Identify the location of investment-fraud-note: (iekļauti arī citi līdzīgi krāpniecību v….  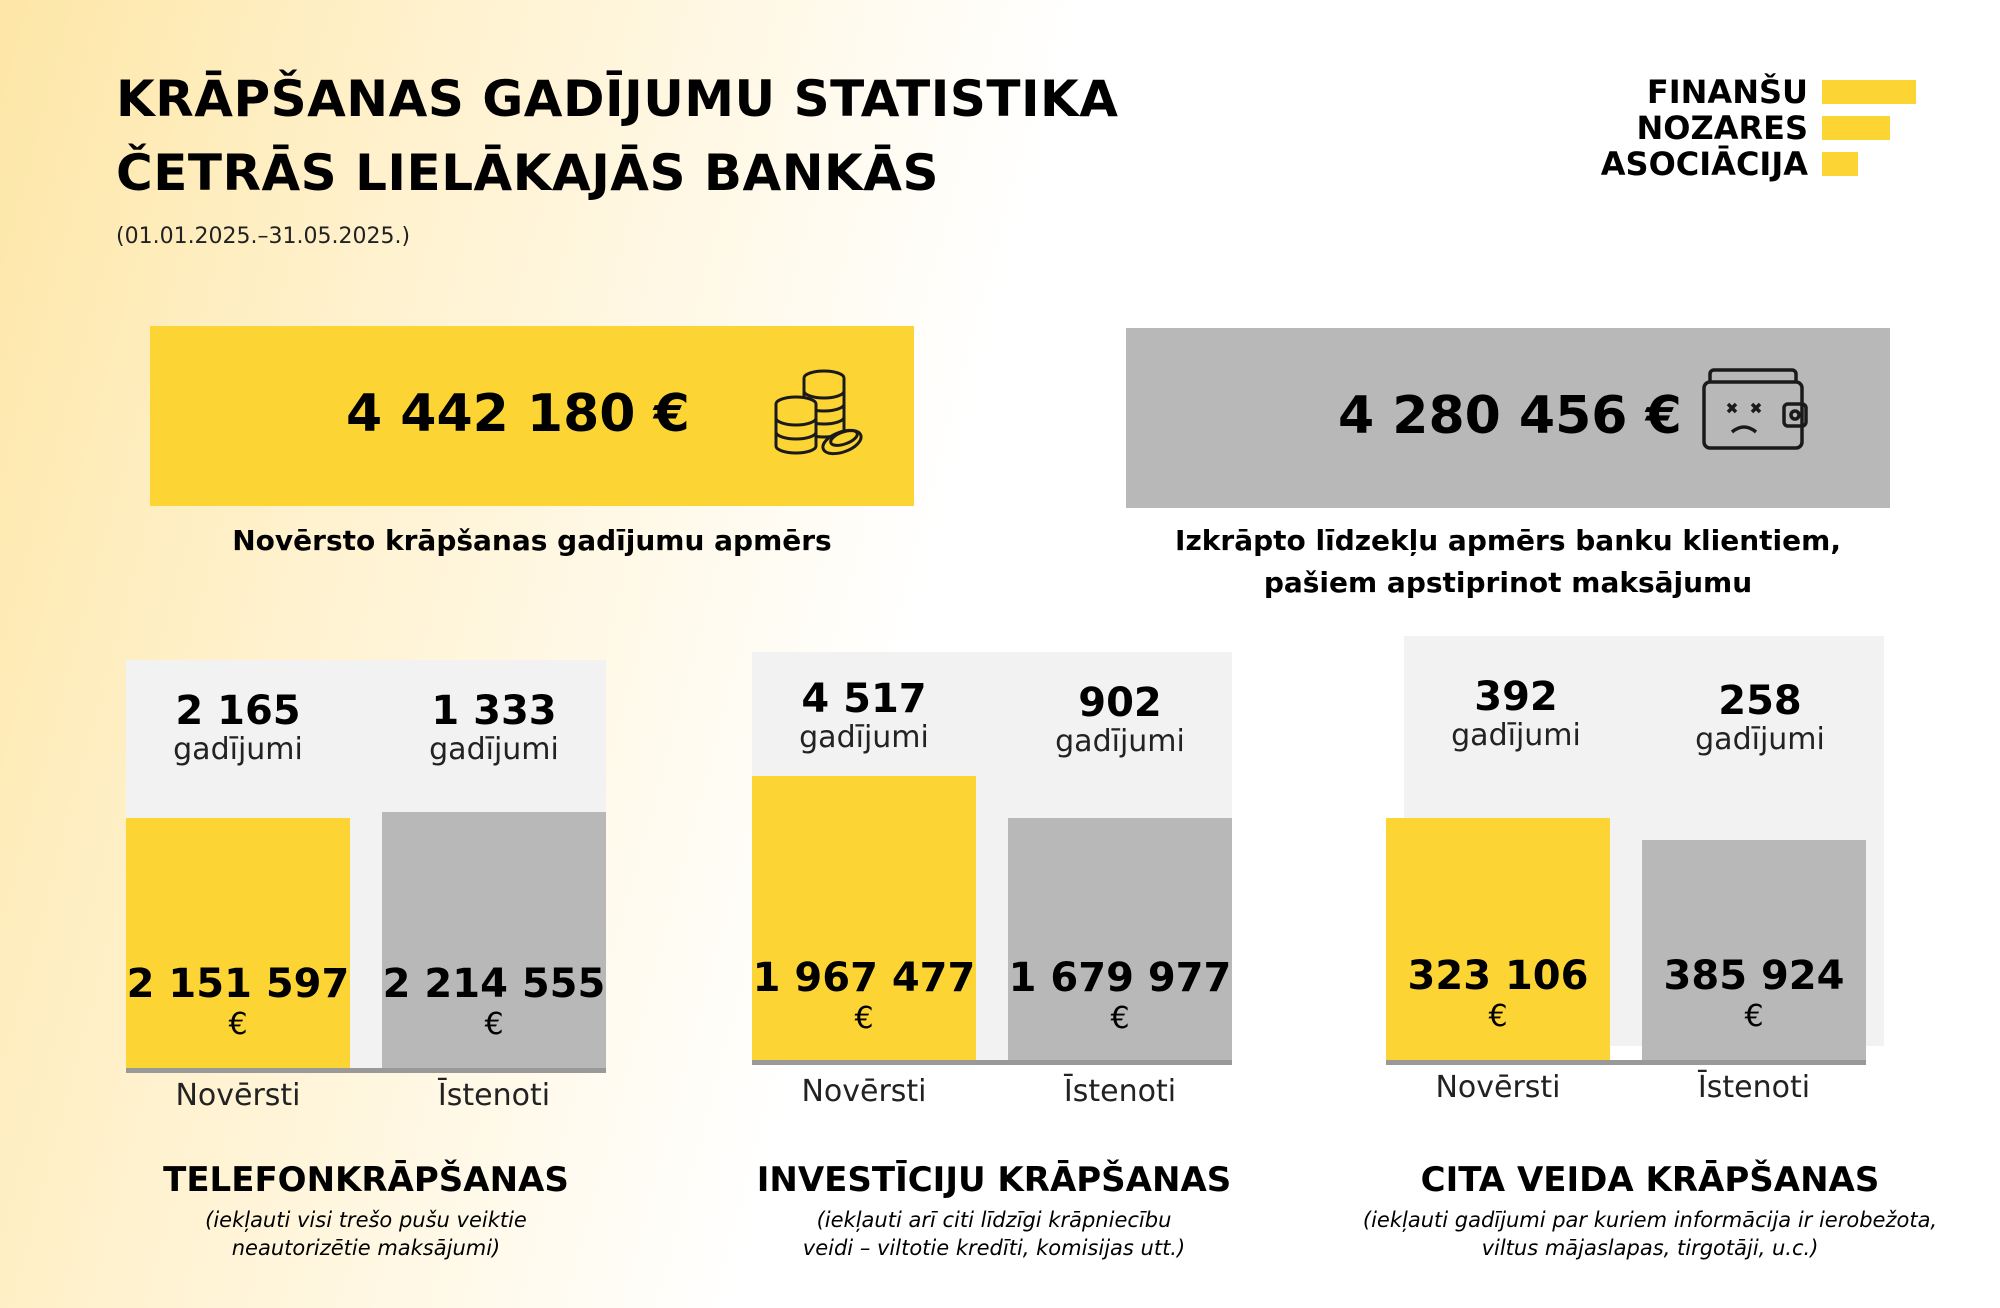
(994, 1234).